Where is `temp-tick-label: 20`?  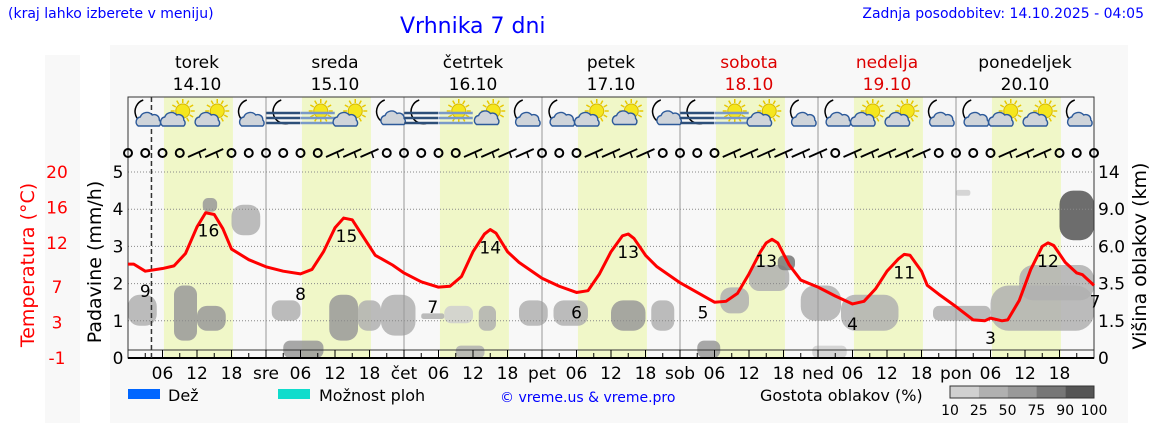
temp-tick-label: 20 is located at coordinates (57, 173).